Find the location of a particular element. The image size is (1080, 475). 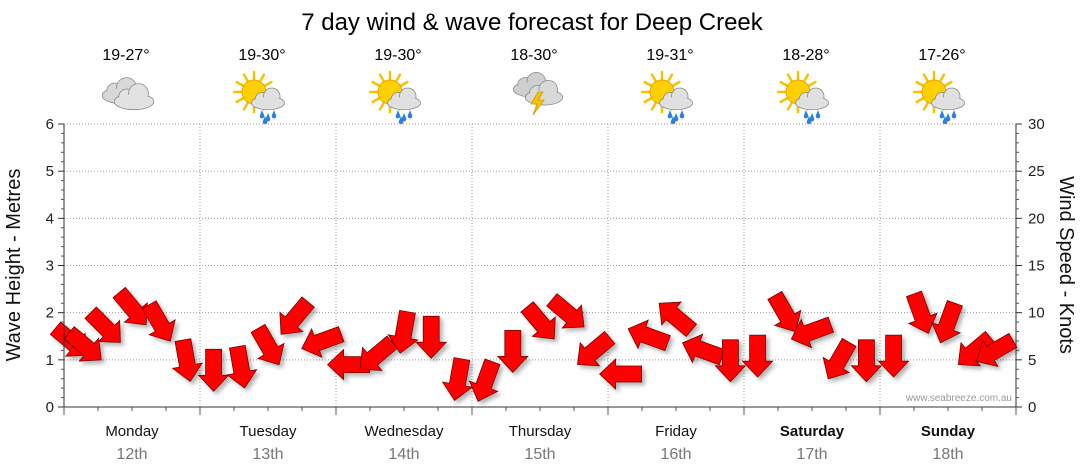

day-date-label: 14th is located at coordinates (403, 454).